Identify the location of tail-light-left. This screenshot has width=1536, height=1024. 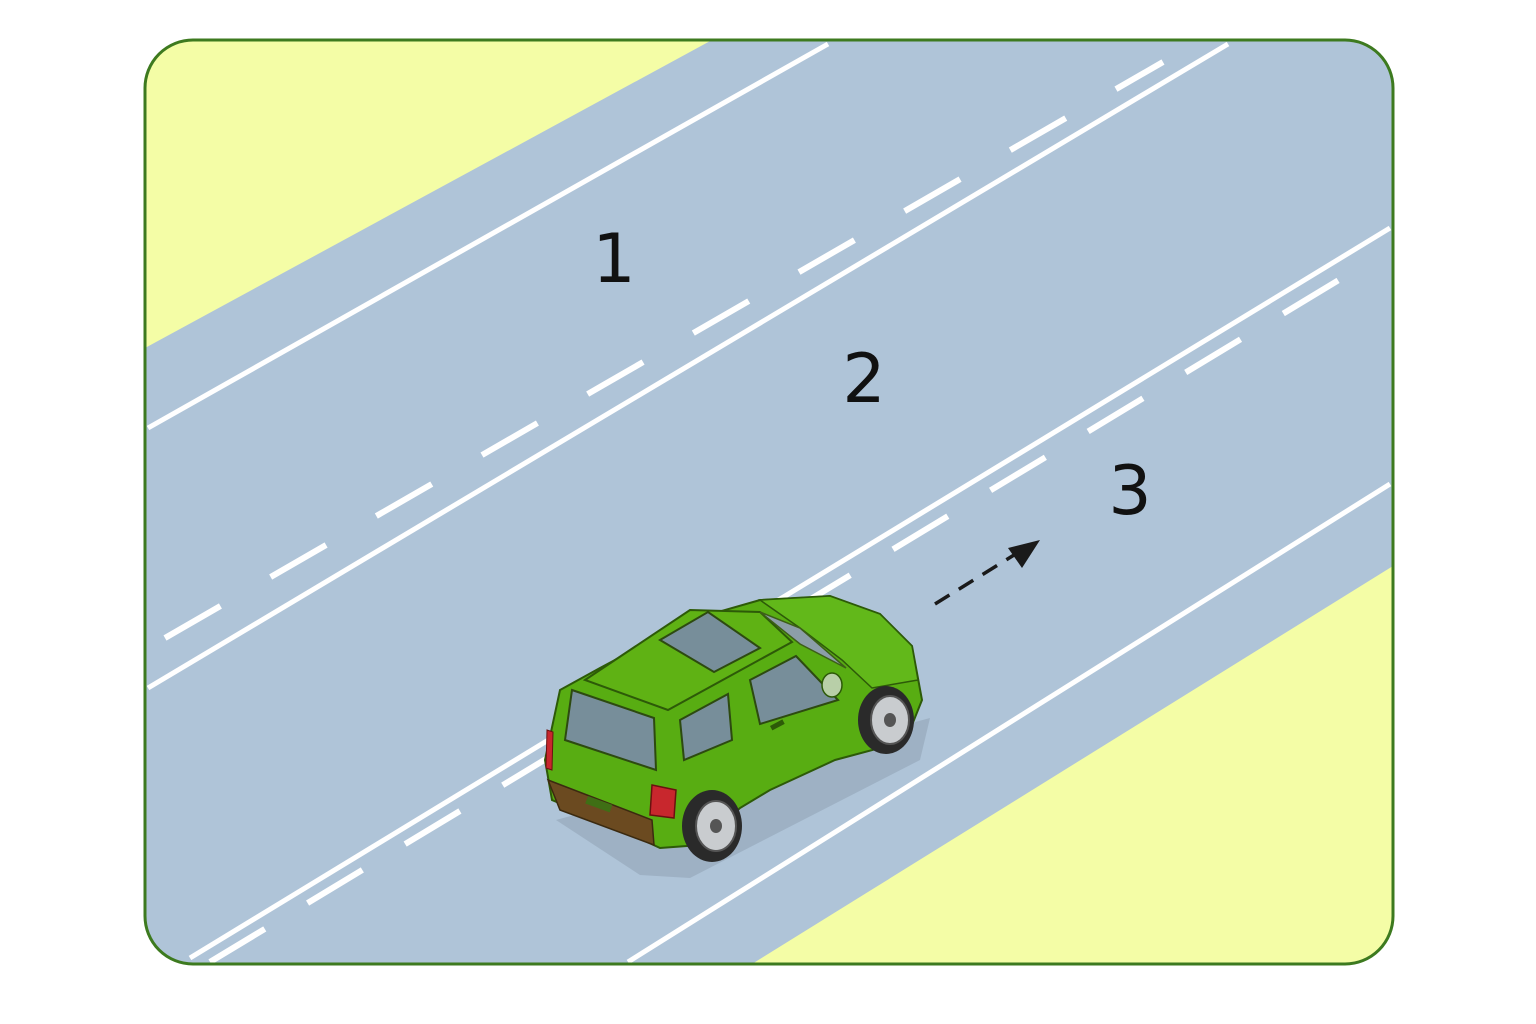
(549, 750).